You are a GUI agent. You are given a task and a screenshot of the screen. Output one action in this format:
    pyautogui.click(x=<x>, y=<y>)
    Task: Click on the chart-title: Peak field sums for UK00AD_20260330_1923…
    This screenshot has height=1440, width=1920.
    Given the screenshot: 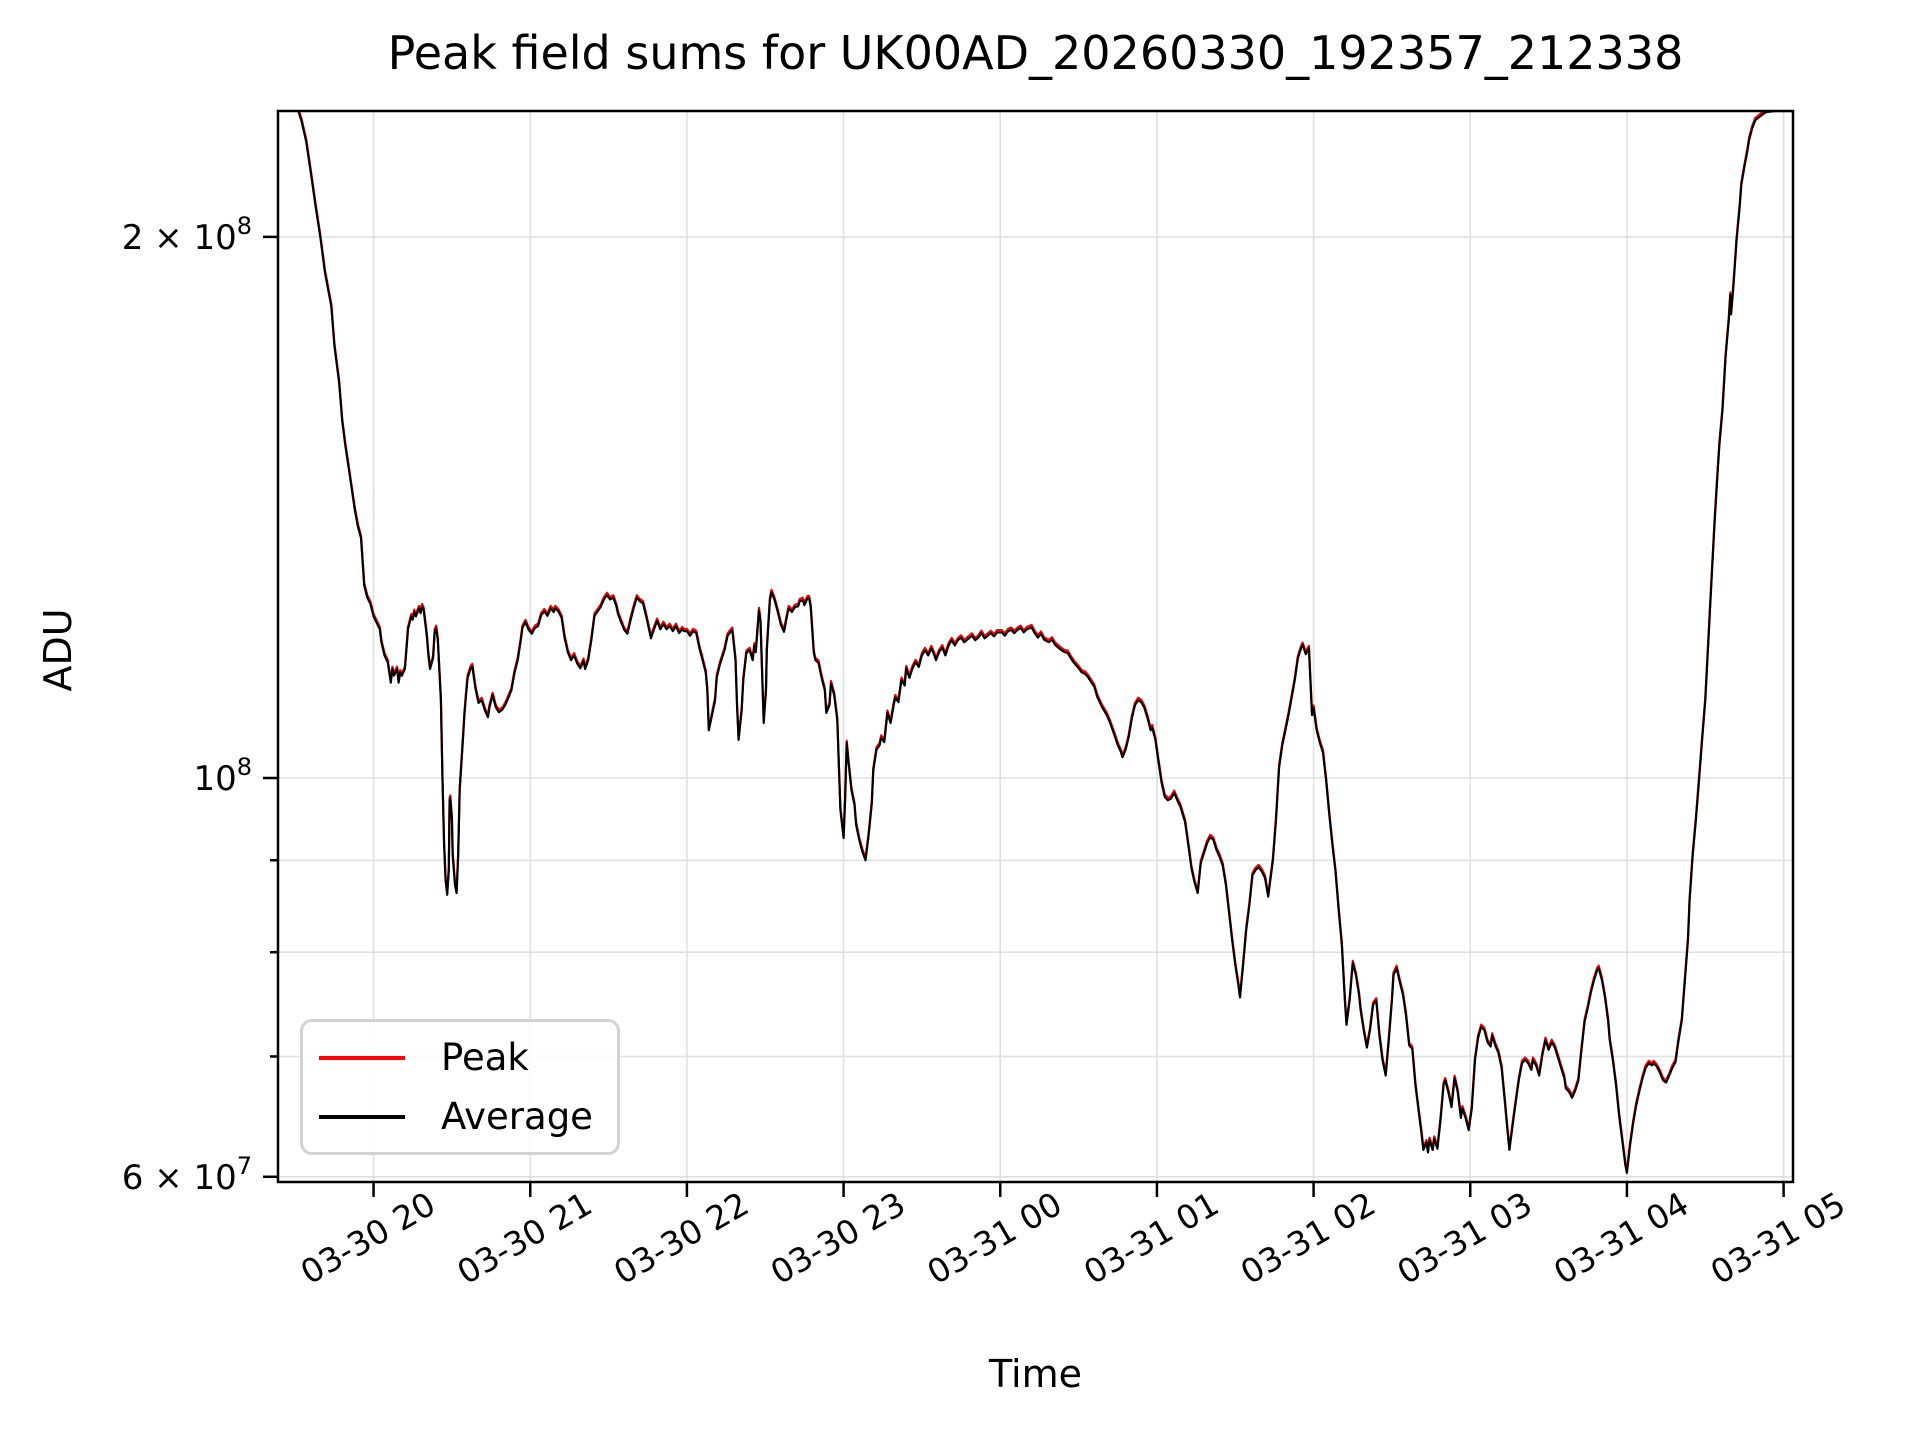 What is the action you would take?
    pyautogui.click(x=1035, y=53)
    